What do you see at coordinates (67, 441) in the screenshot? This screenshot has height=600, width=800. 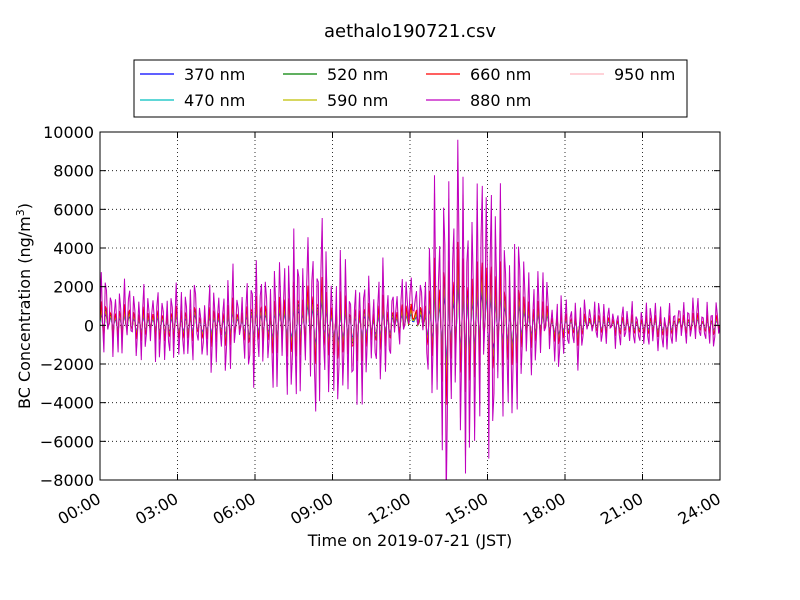 I see `y-tick-label: −6000` at bounding box center [67, 441].